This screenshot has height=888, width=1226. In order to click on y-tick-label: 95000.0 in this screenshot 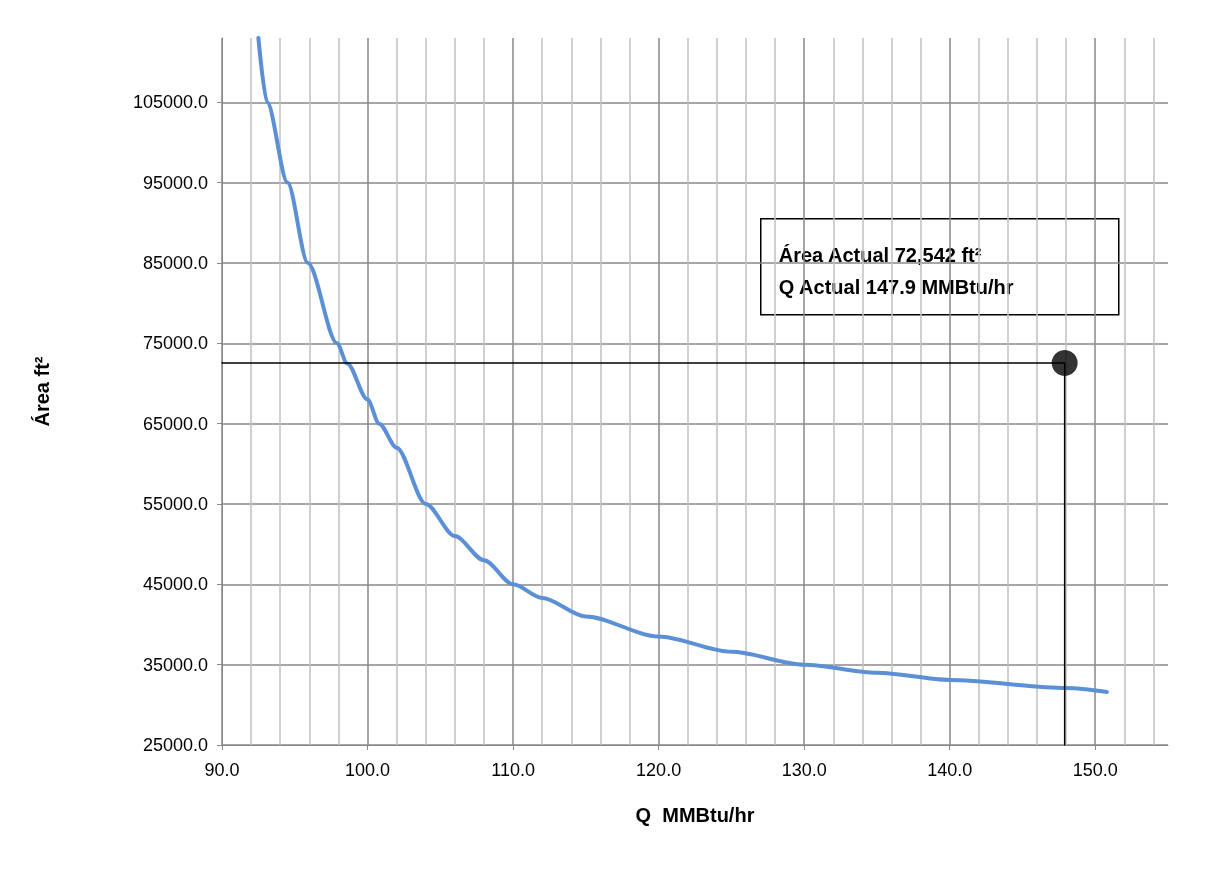, I will do `click(175, 182)`.